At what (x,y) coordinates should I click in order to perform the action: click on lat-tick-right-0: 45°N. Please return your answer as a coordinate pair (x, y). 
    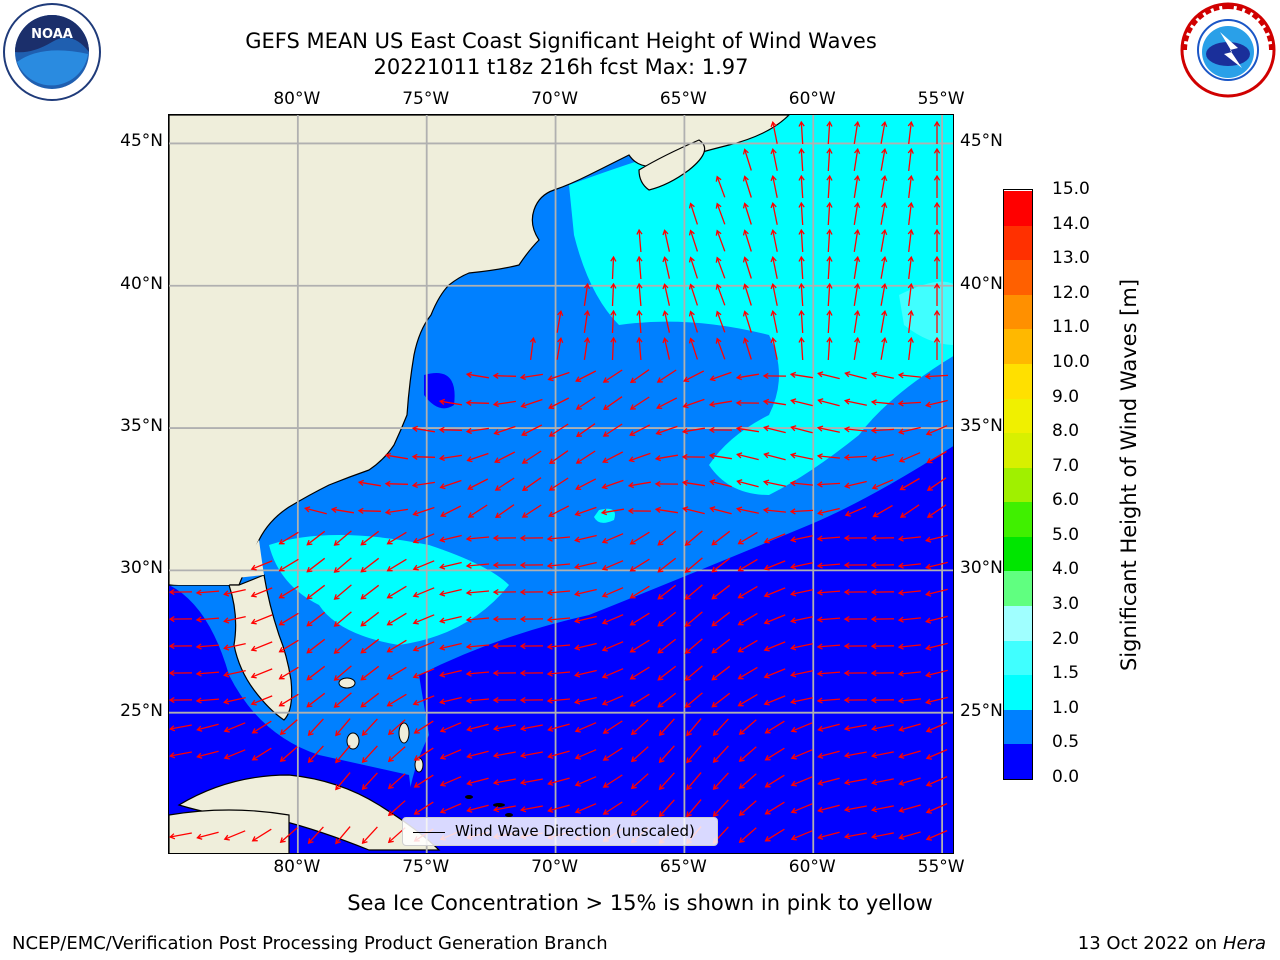
    Looking at the image, I should click on (981, 141).